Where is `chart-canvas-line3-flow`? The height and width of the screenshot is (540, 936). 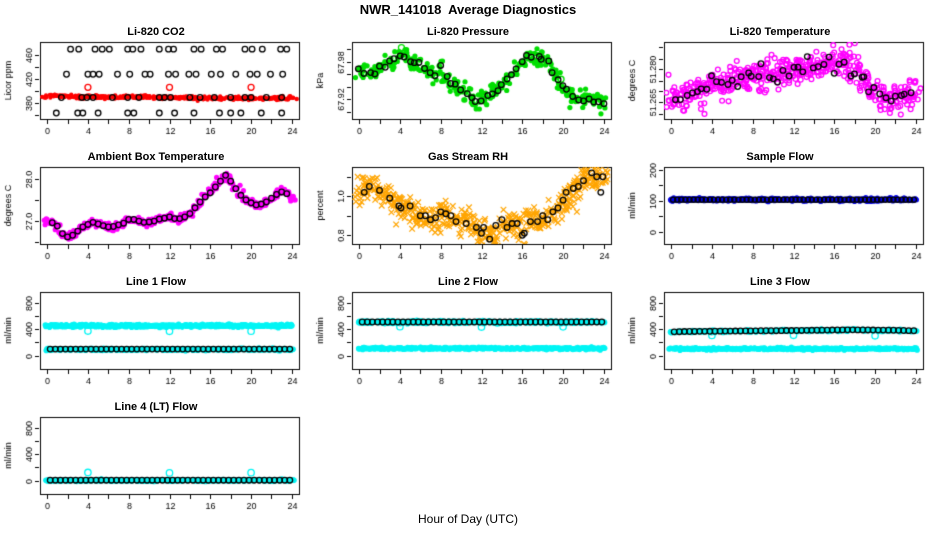
chart-canvas-line3-flow is located at coordinates (780, 337).